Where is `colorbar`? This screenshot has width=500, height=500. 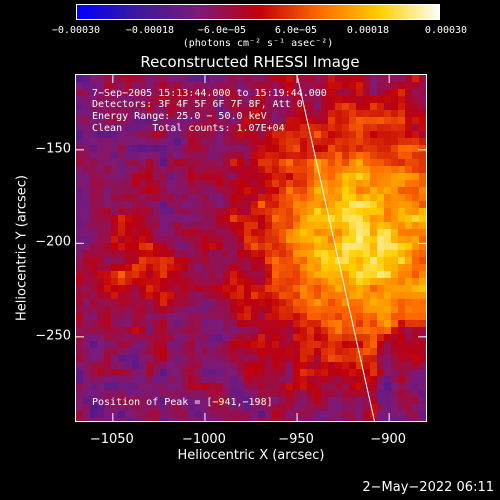
colorbar is located at coordinates (258, 12).